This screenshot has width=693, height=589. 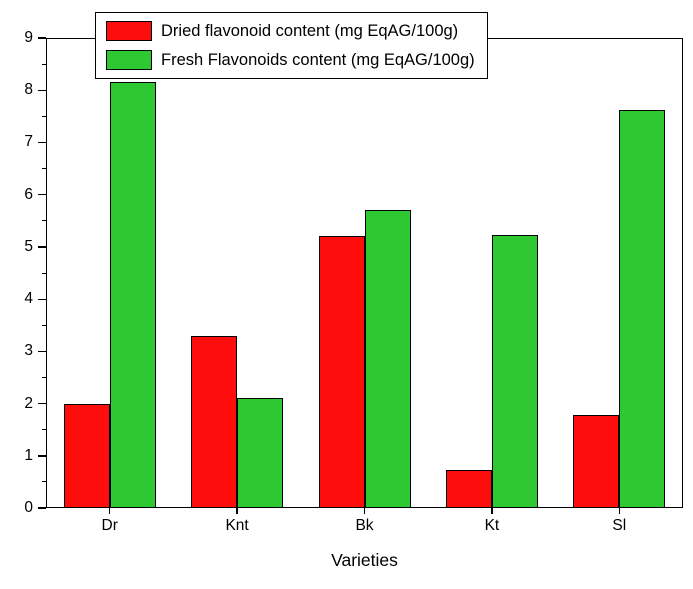 I want to click on y-axis-tick-label: 6, so click(x=28, y=194).